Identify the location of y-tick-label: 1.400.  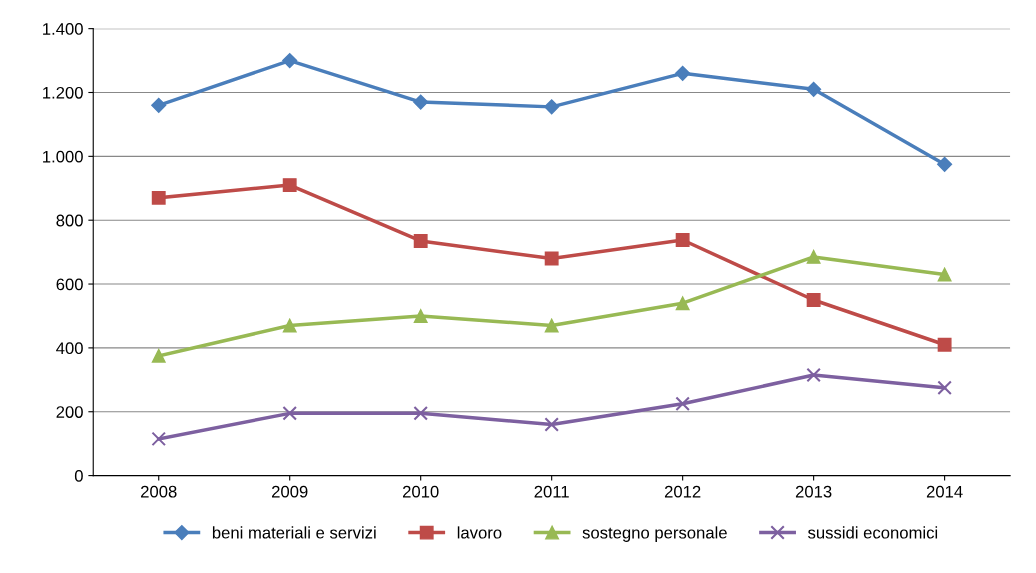
(63, 29).